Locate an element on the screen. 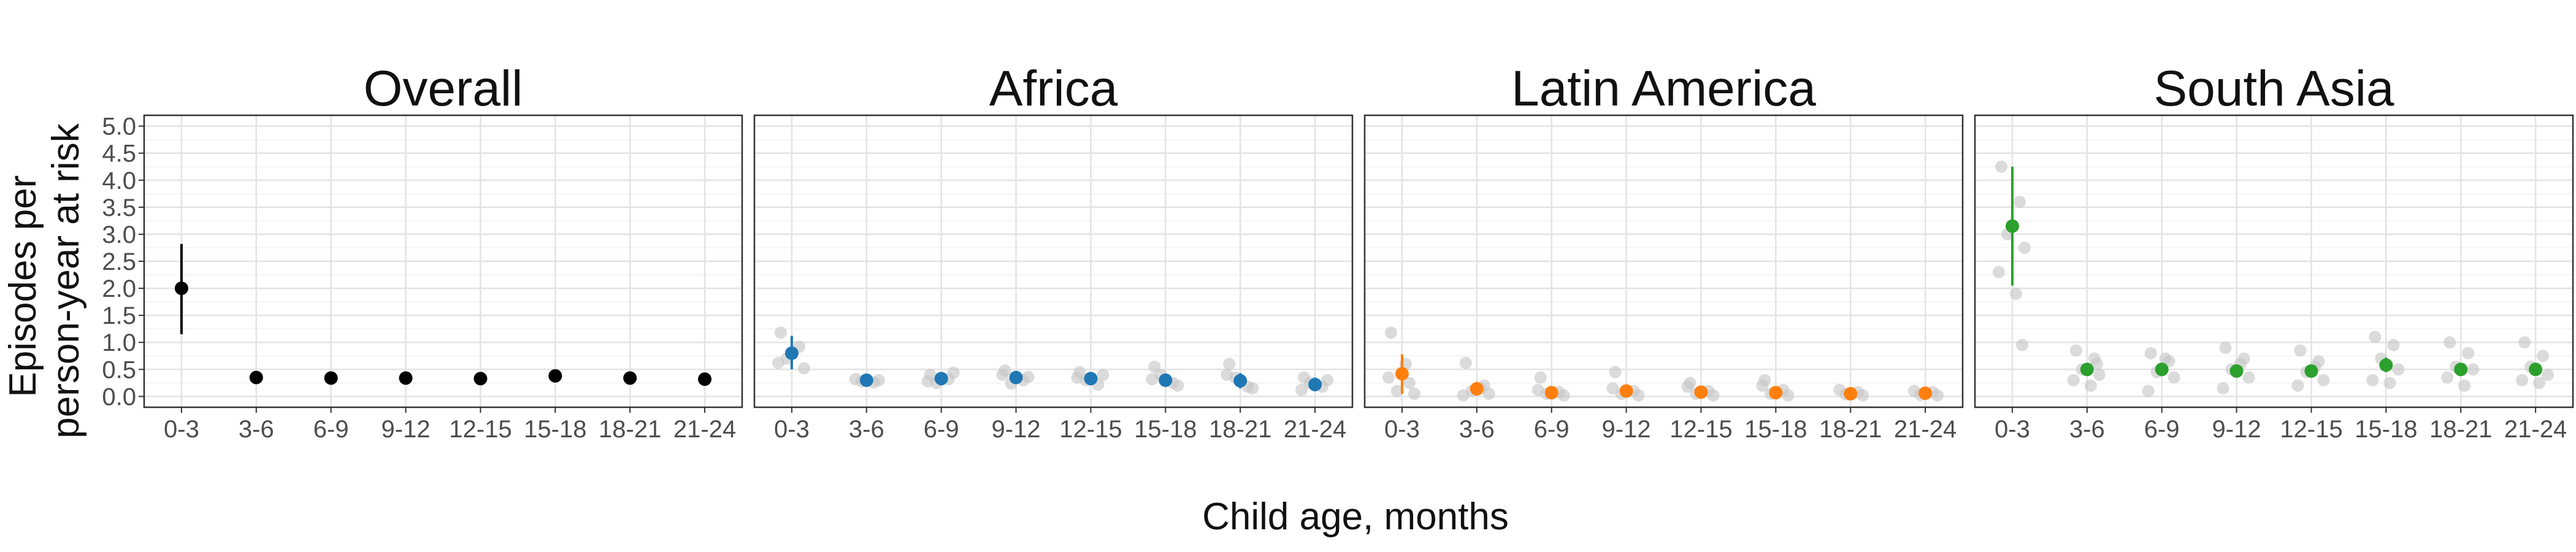 The image size is (2576, 552). y-tick-label: 3.0 is located at coordinates (119, 234).